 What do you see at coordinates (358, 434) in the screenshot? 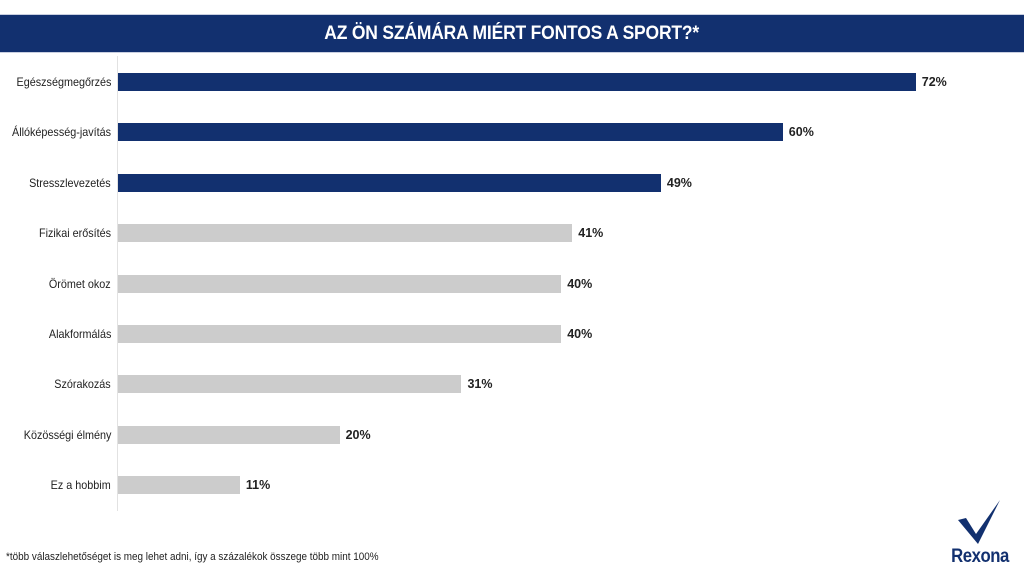
I see `value-label: 20%` at bounding box center [358, 434].